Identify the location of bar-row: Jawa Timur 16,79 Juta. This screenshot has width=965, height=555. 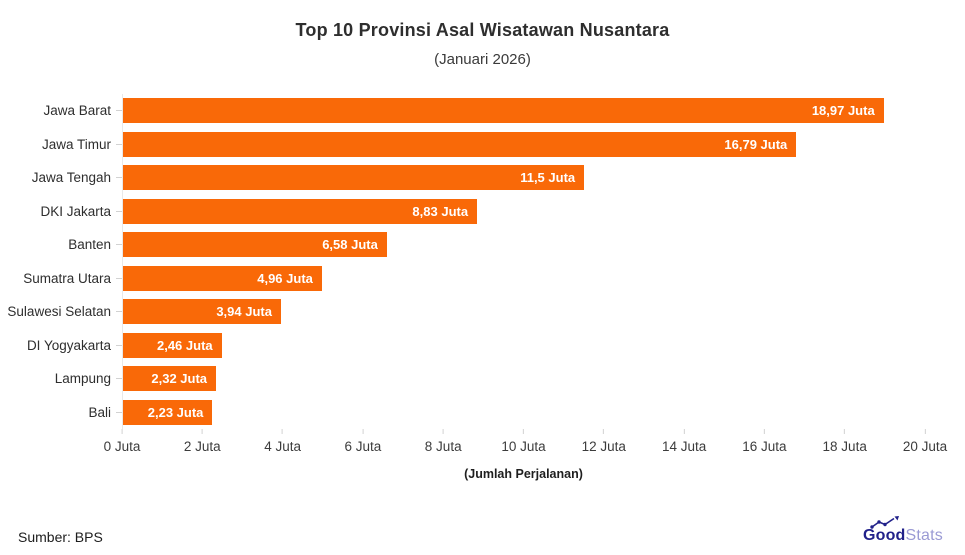
(483, 145).